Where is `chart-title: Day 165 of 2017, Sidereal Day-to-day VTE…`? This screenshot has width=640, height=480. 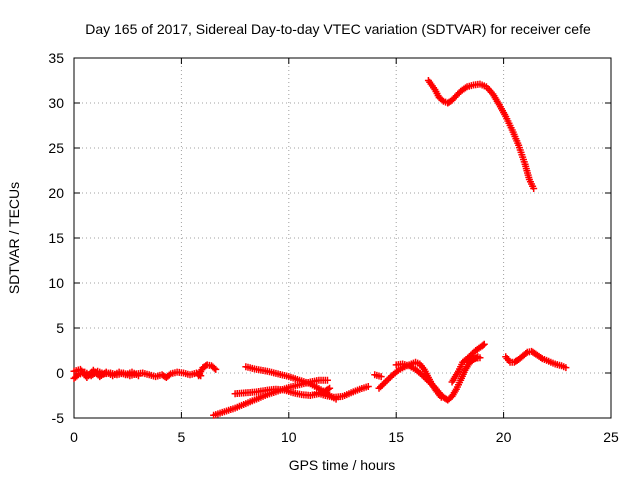 chart-title: Day 165 of 2017, Sidereal Day-to-day VTE… is located at coordinates (338, 29).